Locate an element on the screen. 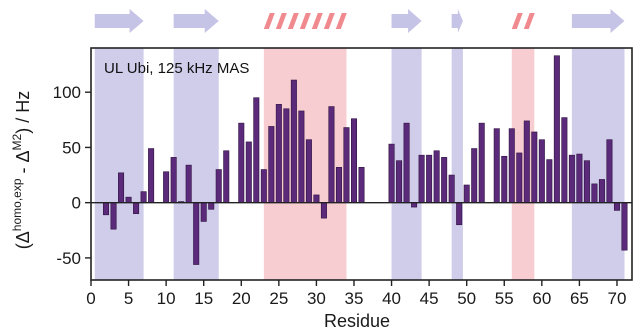 The height and width of the screenshot is (334, 637). x-tick-label: 0 is located at coordinates (90, 298).